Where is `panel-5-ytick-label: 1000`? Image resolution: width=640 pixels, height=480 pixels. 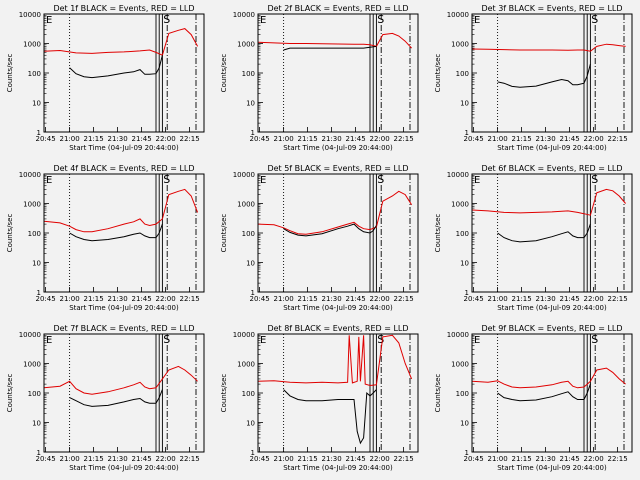 panel-5-ytick-label: 1000 is located at coordinates (246, 205).